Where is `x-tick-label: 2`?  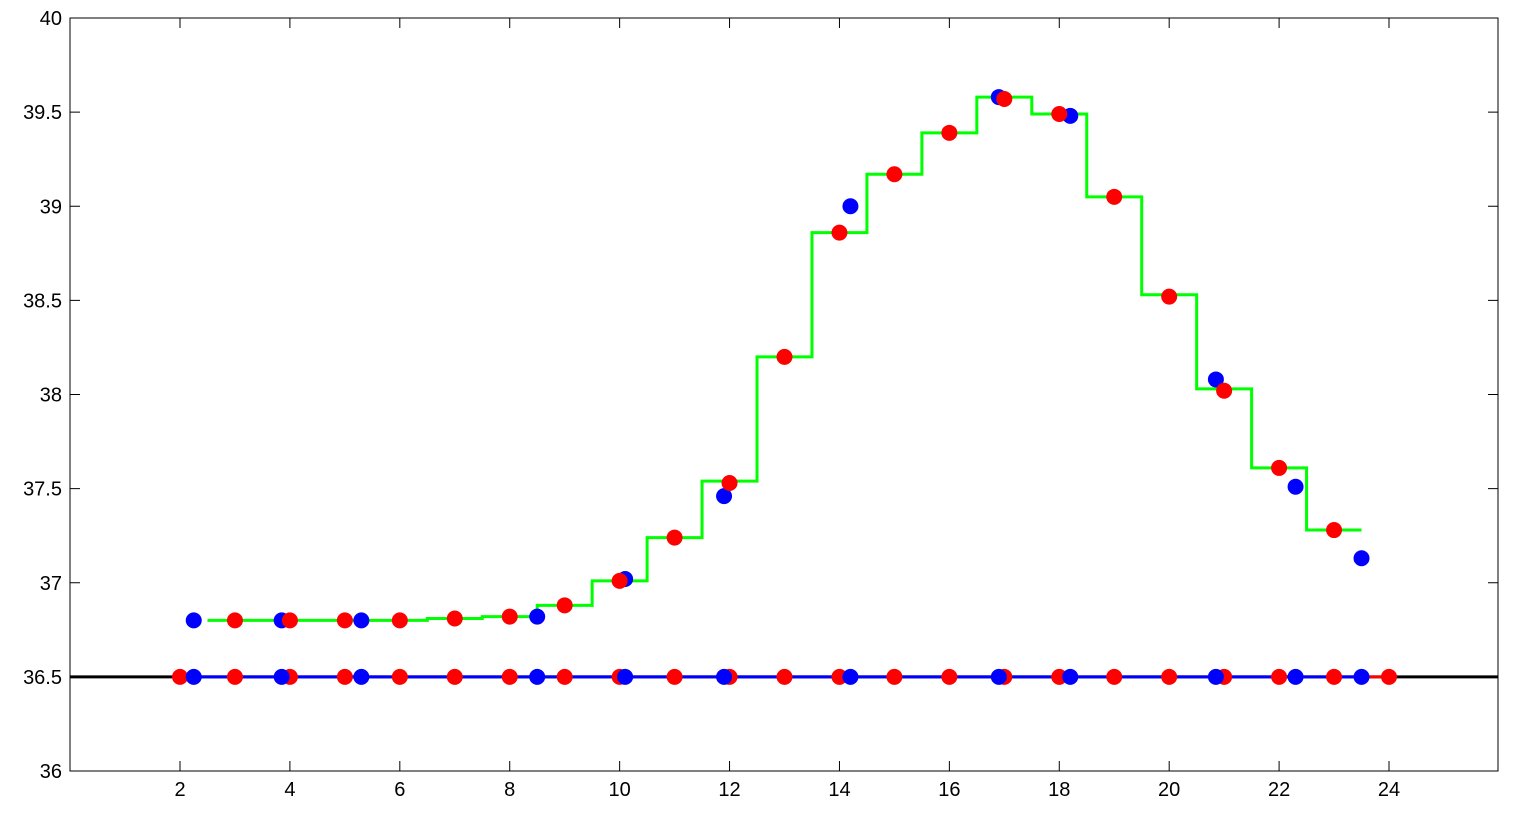
x-tick-label: 2 is located at coordinates (179, 790).